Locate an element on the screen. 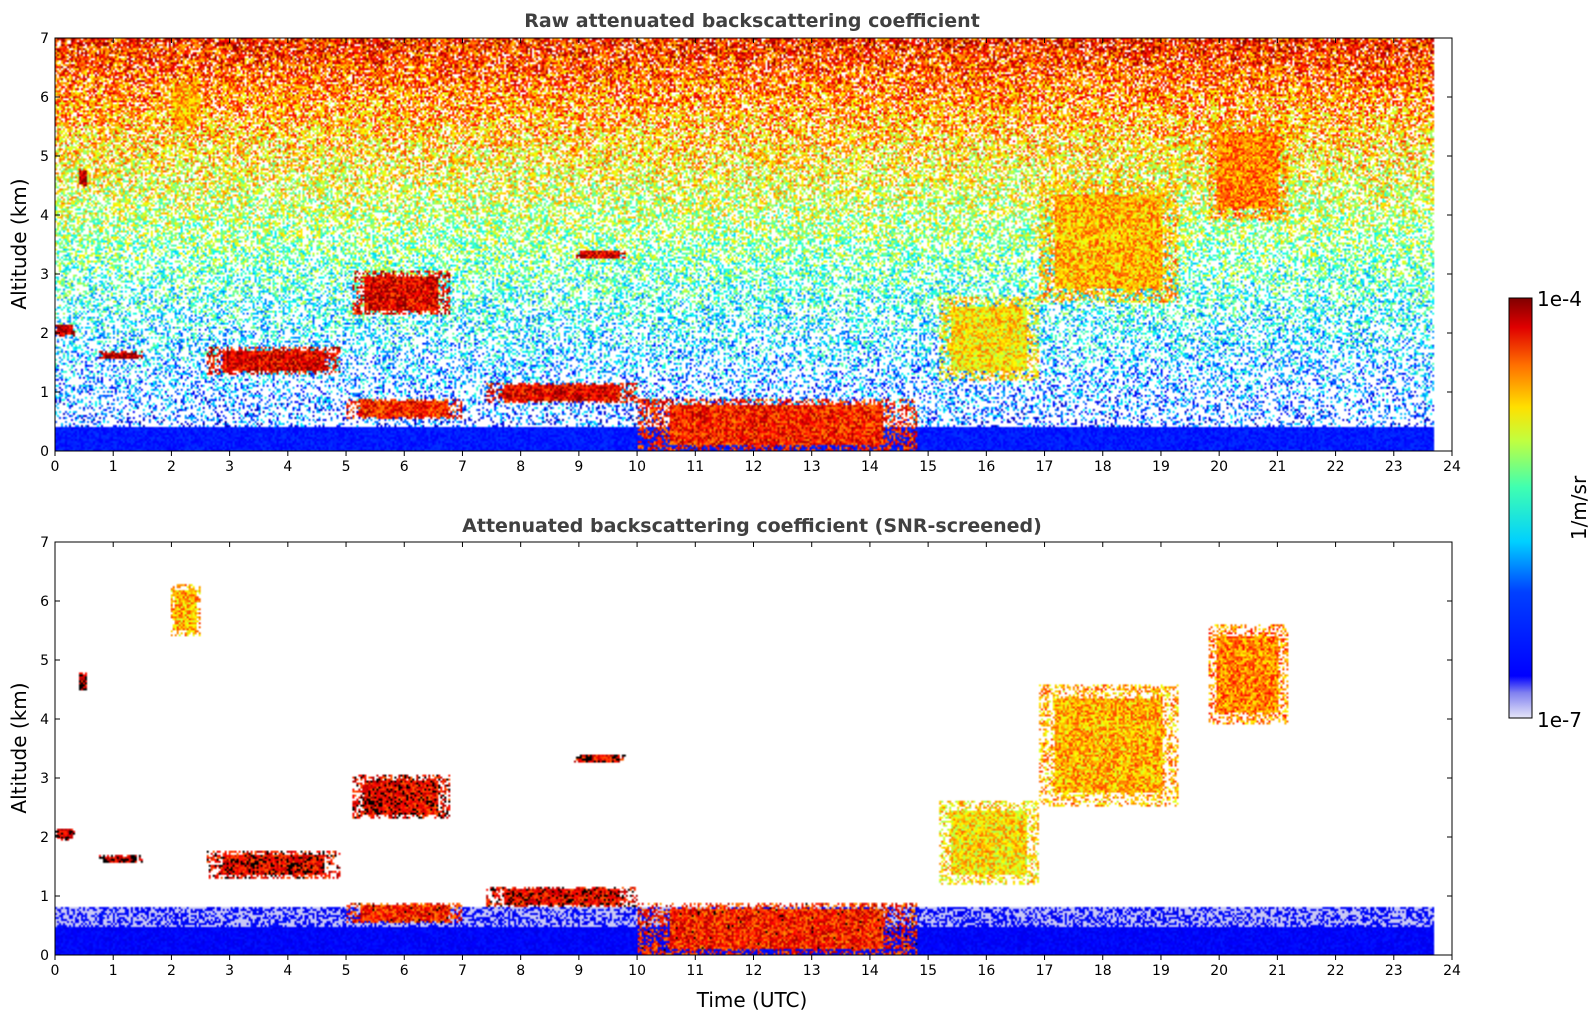  colorbar-min-label: 1e-7 is located at coordinates (1559, 720).